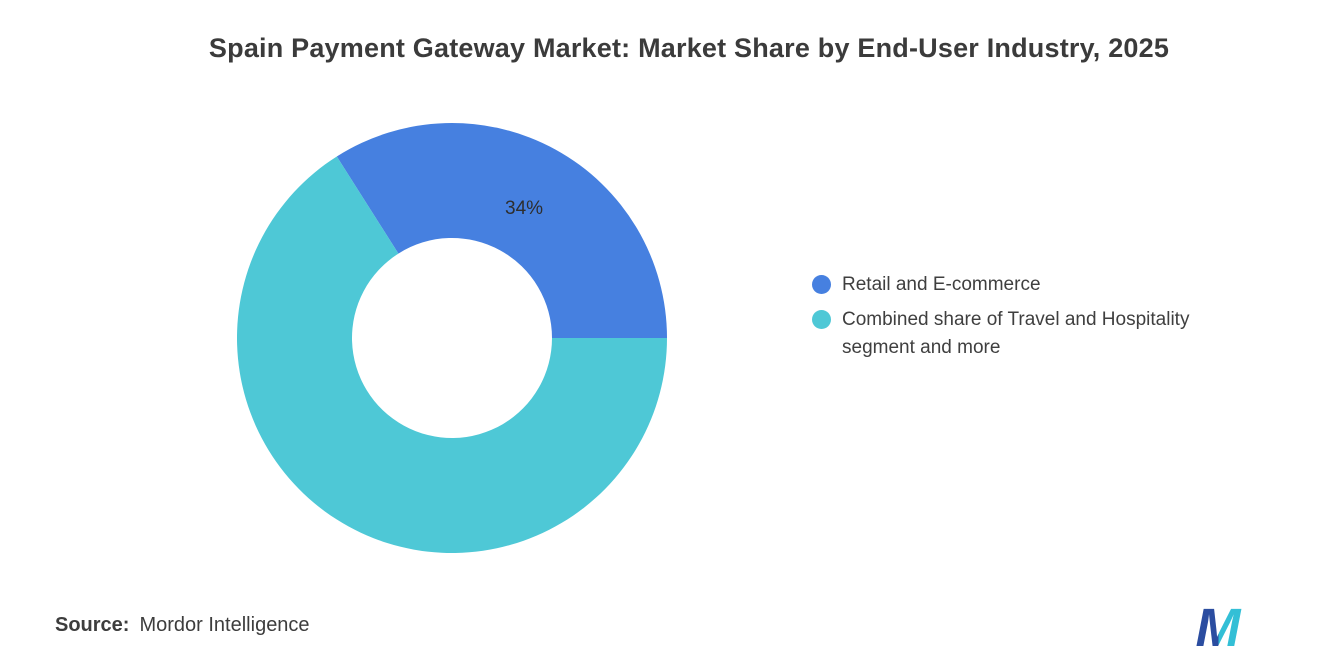 The image size is (1320, 665). I want to click on legend-item-label: Retail and E-commerce, so click(941, 284).